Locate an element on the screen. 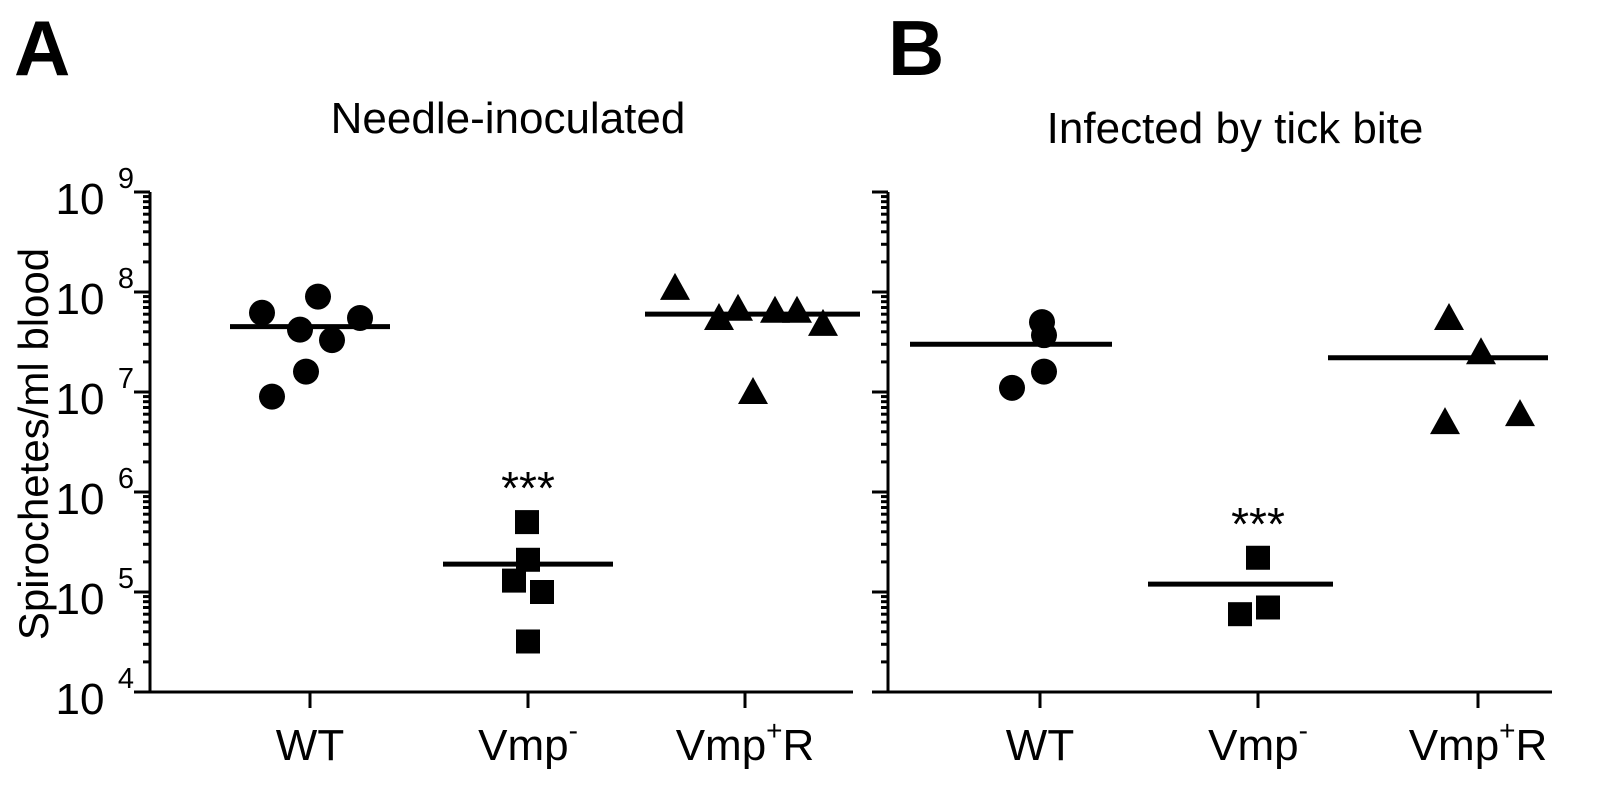 This screenshot has height=805, width=1603. panel-a-letter: A is located at coordinates (42, 48).